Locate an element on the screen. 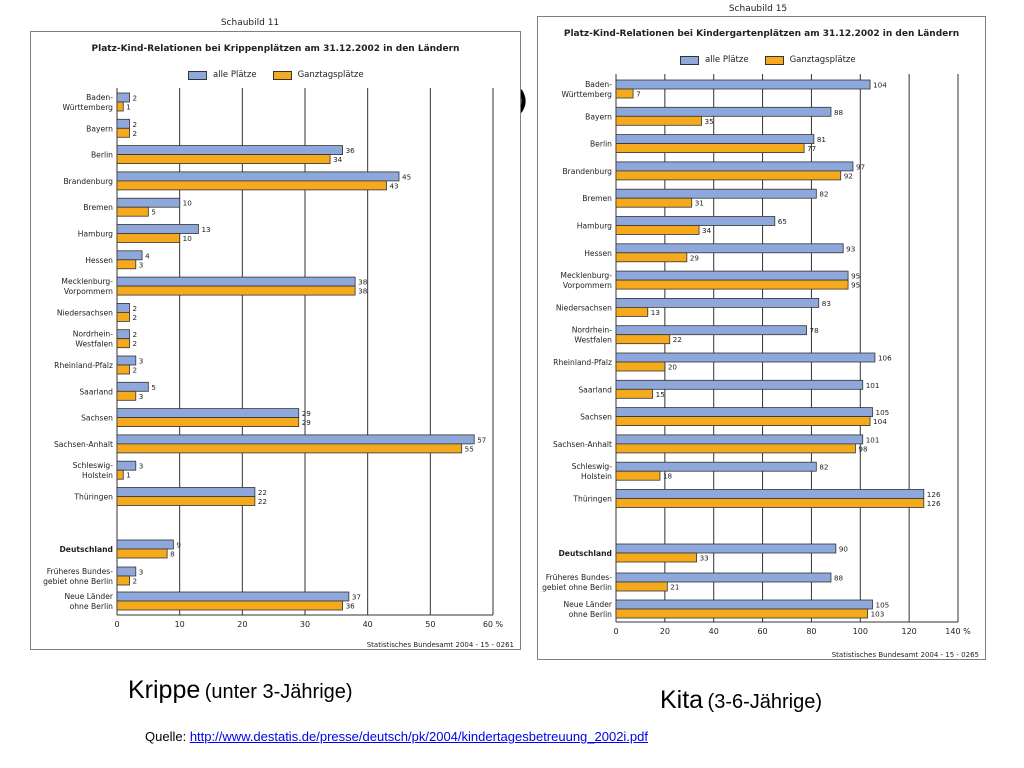  source-citation-label: Quelle: is located at coordinates (167, 736).